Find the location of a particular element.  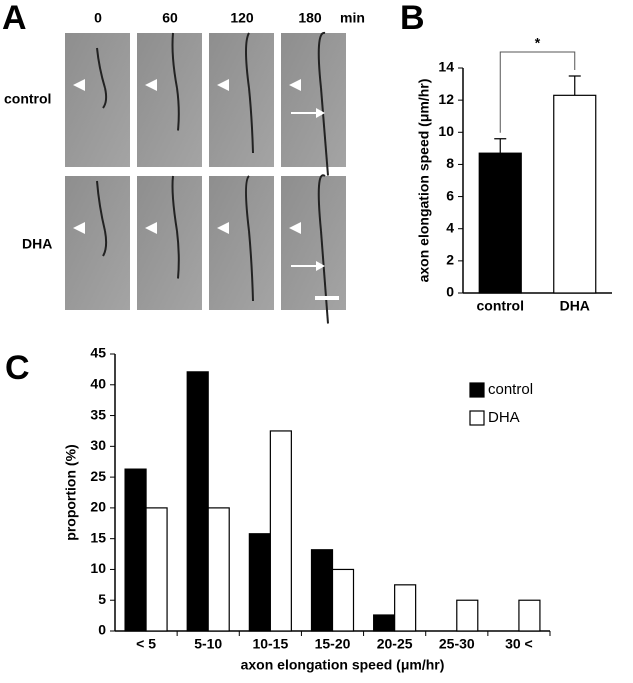

significance-bracket is located at coordinates (537, 92).